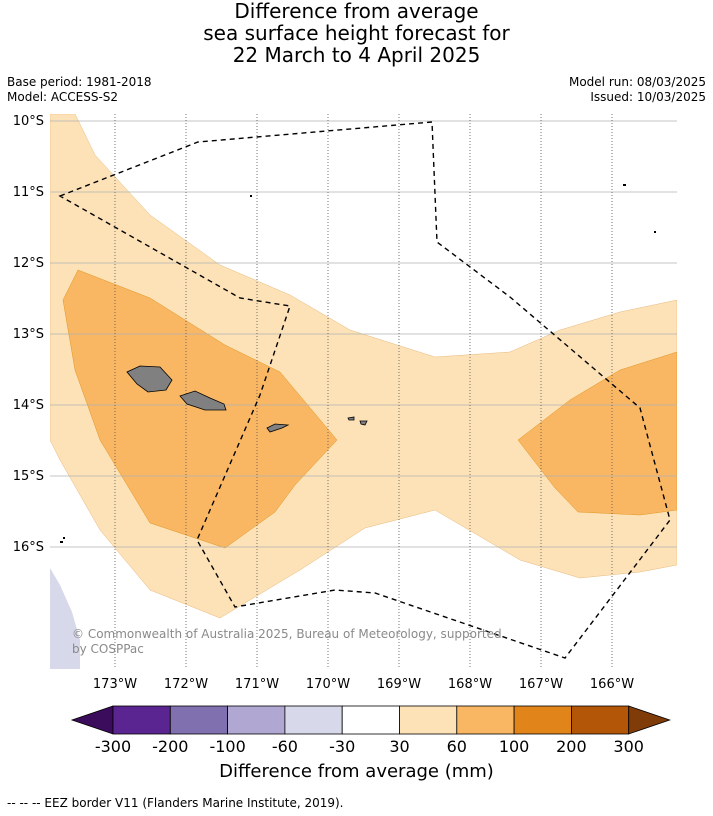 Image resolution: width=713 pixels, height=816 pixels. Describe the element at coordinates (637, 82) in the screenshot. I see `model-run: Model run: 08/03/2025` at that location.